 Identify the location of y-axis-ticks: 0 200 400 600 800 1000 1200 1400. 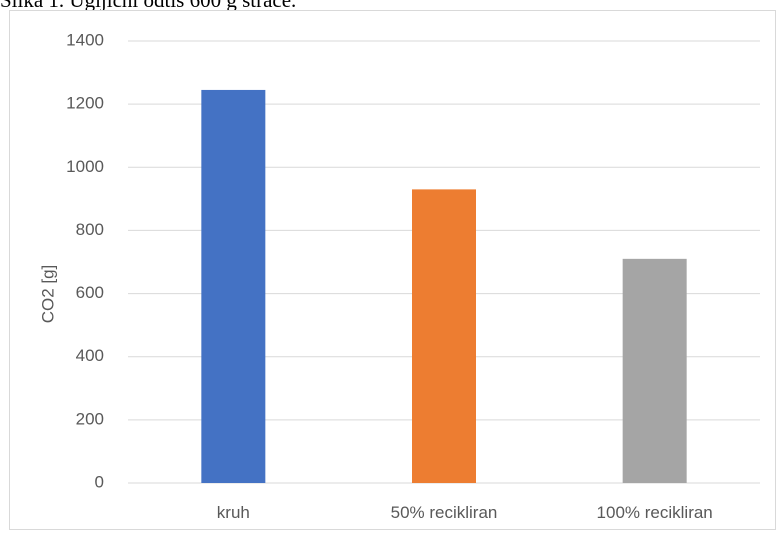
(85, 260).